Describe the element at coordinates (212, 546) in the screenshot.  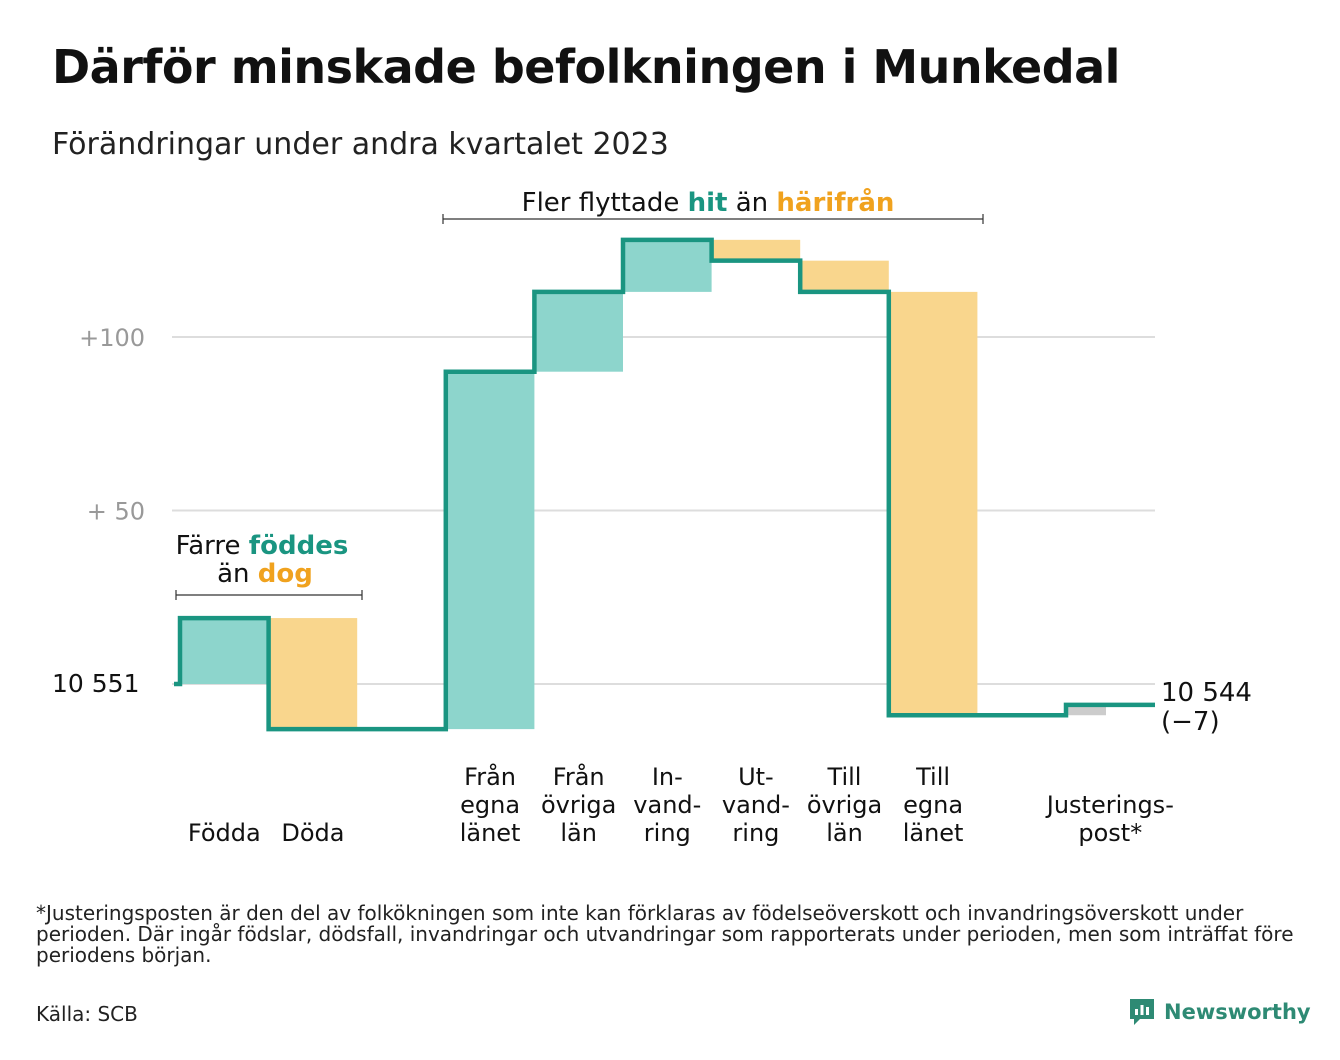
I see `births-annotation-text: Färre` at that location.